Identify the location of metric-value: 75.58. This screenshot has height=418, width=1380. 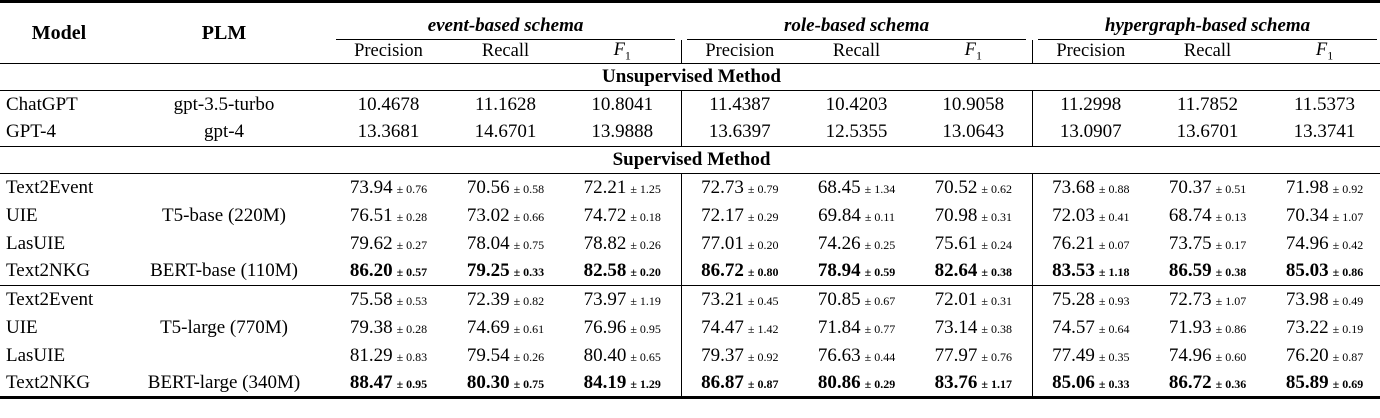
(371, 299).